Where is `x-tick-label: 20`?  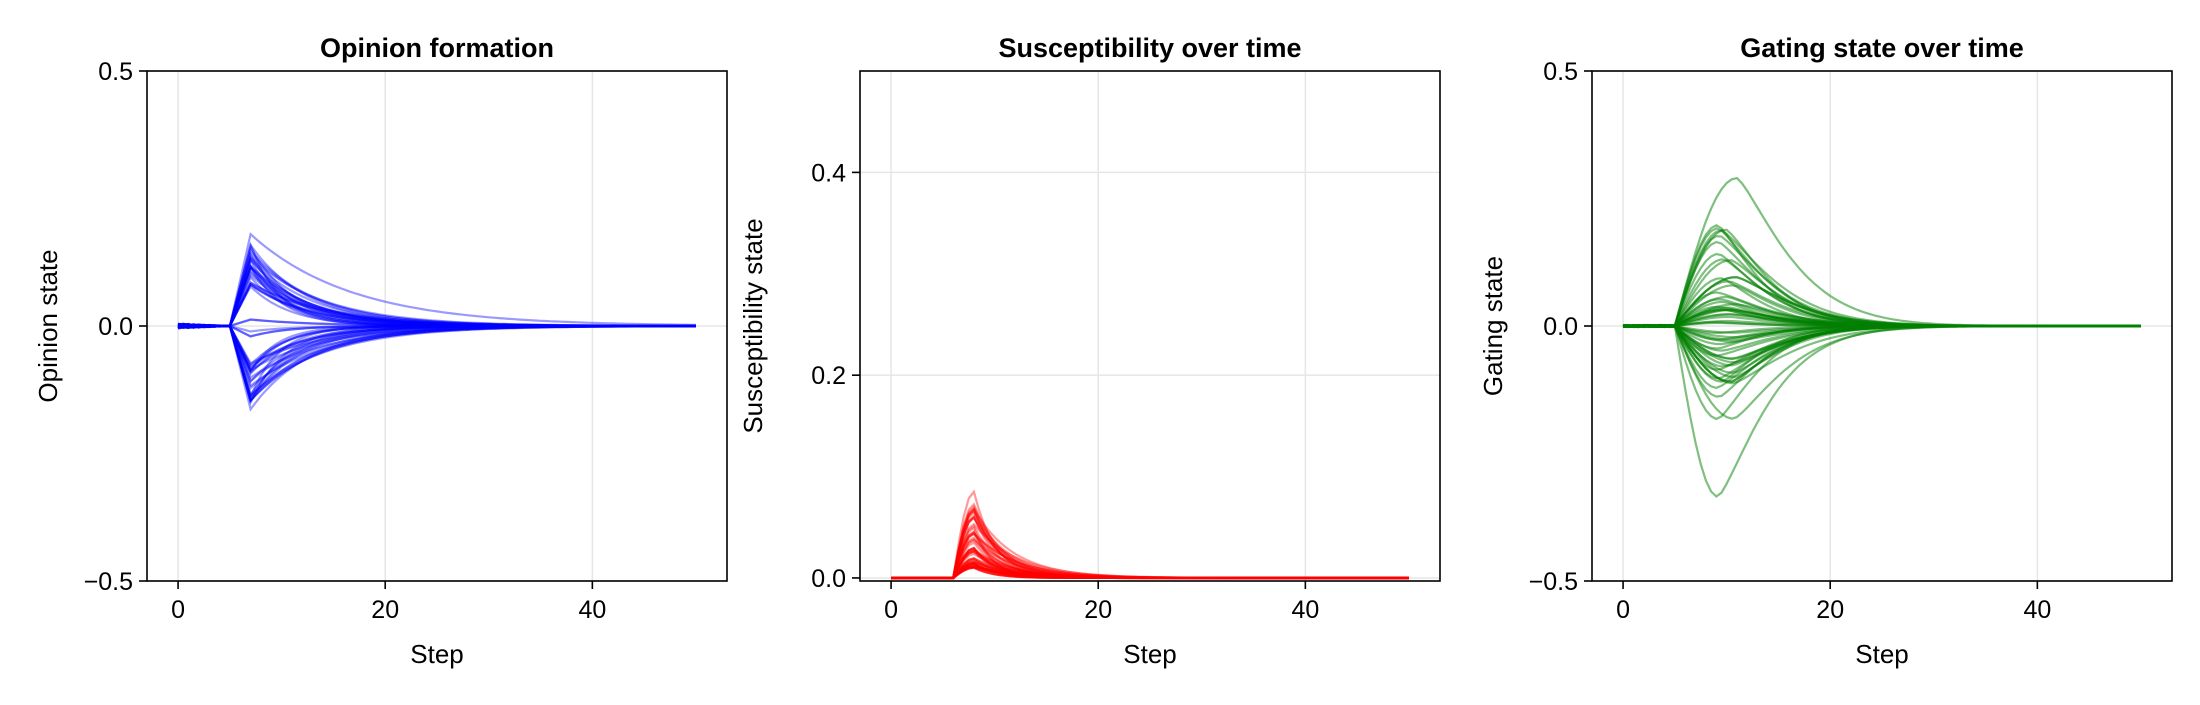 x-tick-label: 20 is located at coordinates (385, 610).